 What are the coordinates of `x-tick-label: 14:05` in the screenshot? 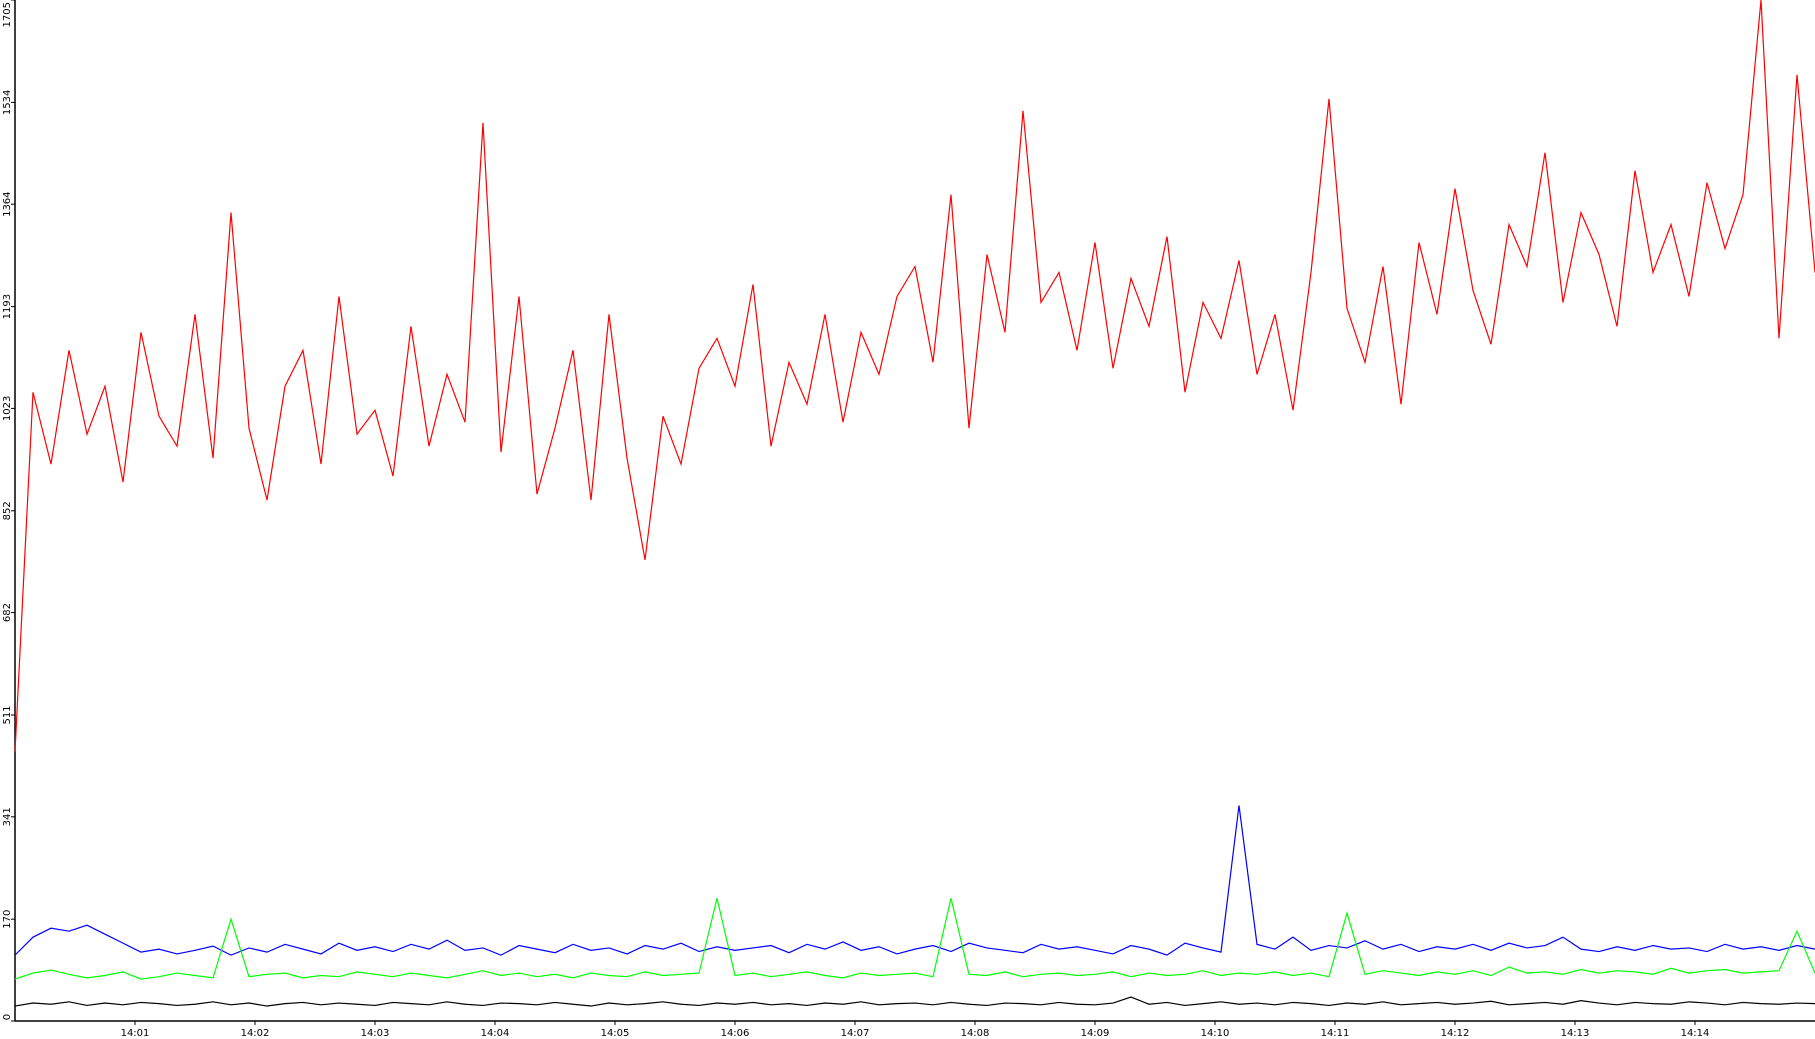 It's located at (615, 1033).